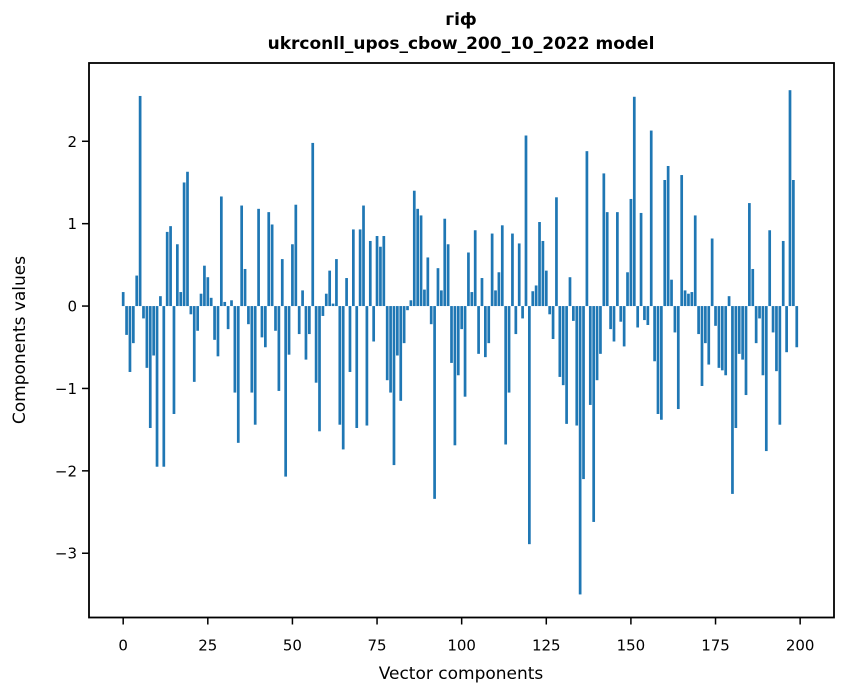 The height and width of the screenshot is (696, 847). What do you see at coordinates (292, 646) in the screenshot?
I see `x-tick-label: 50` at bounding box center [292, 646].